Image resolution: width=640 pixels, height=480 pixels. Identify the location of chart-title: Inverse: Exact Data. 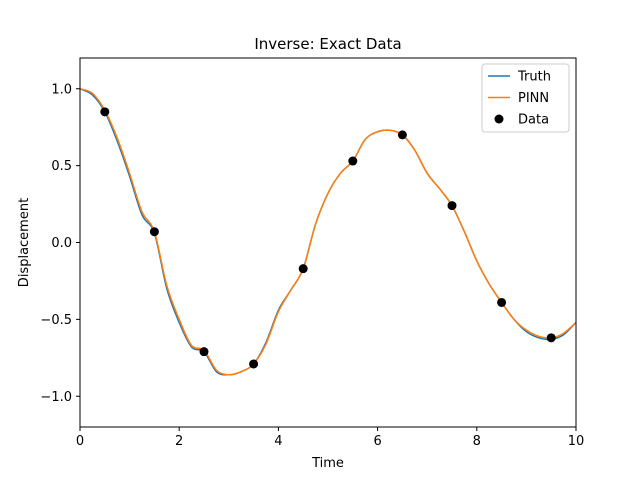
(327, 44).